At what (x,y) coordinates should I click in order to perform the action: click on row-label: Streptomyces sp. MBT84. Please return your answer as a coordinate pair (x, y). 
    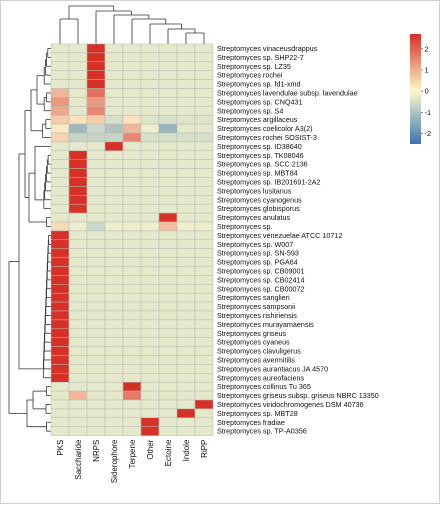
    Looking at the image, I should click on (257, 173).